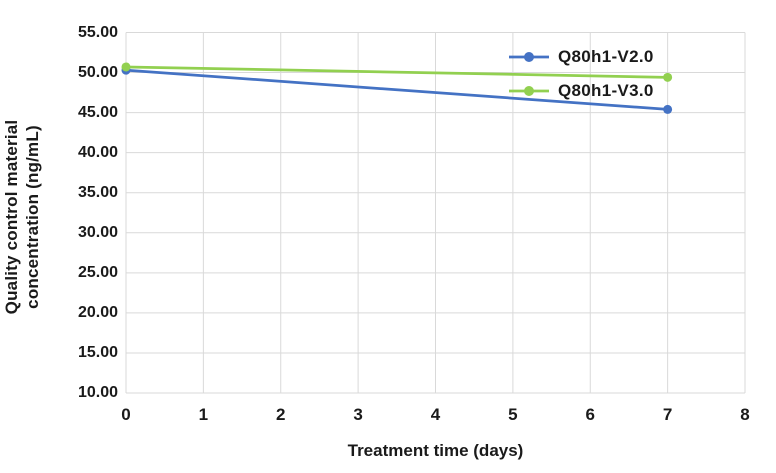 Image resolution: width=776 pixels, height=473 pixels. Describe the element at coordinates (606, 90) in the screenshot. I see `legend-label: Q80h1-V3.0` at that location.